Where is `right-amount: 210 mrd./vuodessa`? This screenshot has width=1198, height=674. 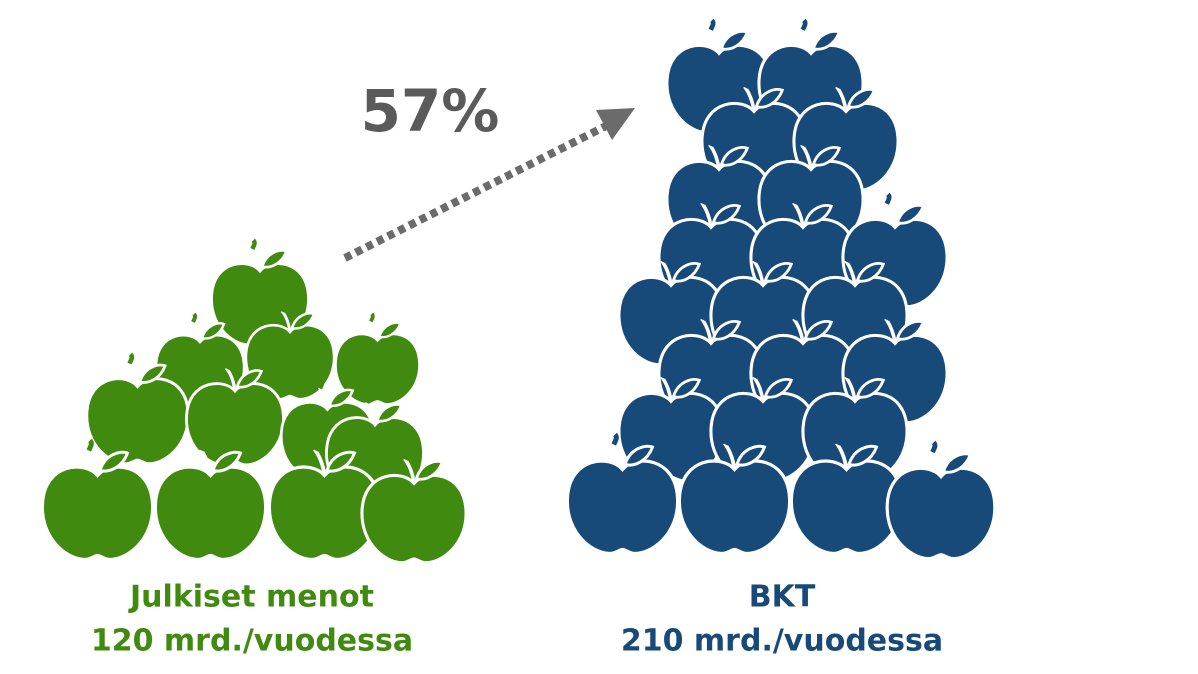
right-amount: 210 mrd./vuodessa is located at coordinates (782, 641).